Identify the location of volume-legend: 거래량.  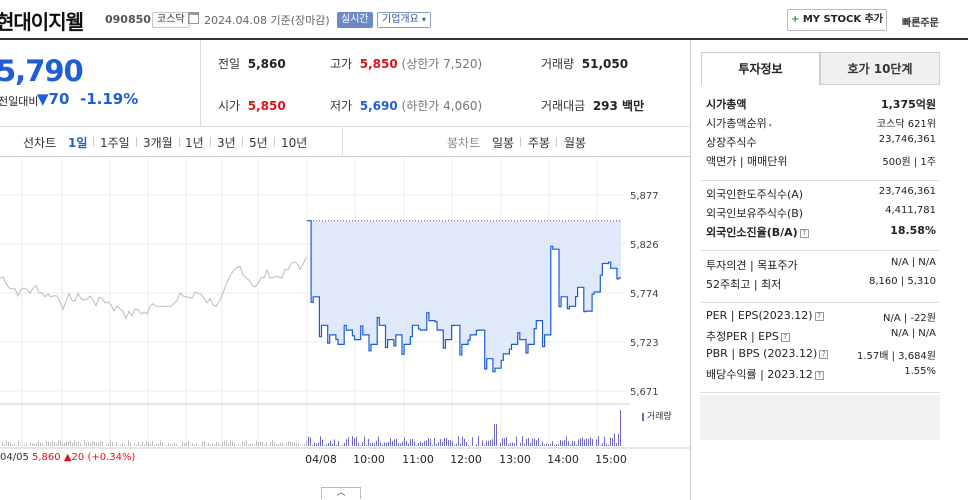
(657, 415).